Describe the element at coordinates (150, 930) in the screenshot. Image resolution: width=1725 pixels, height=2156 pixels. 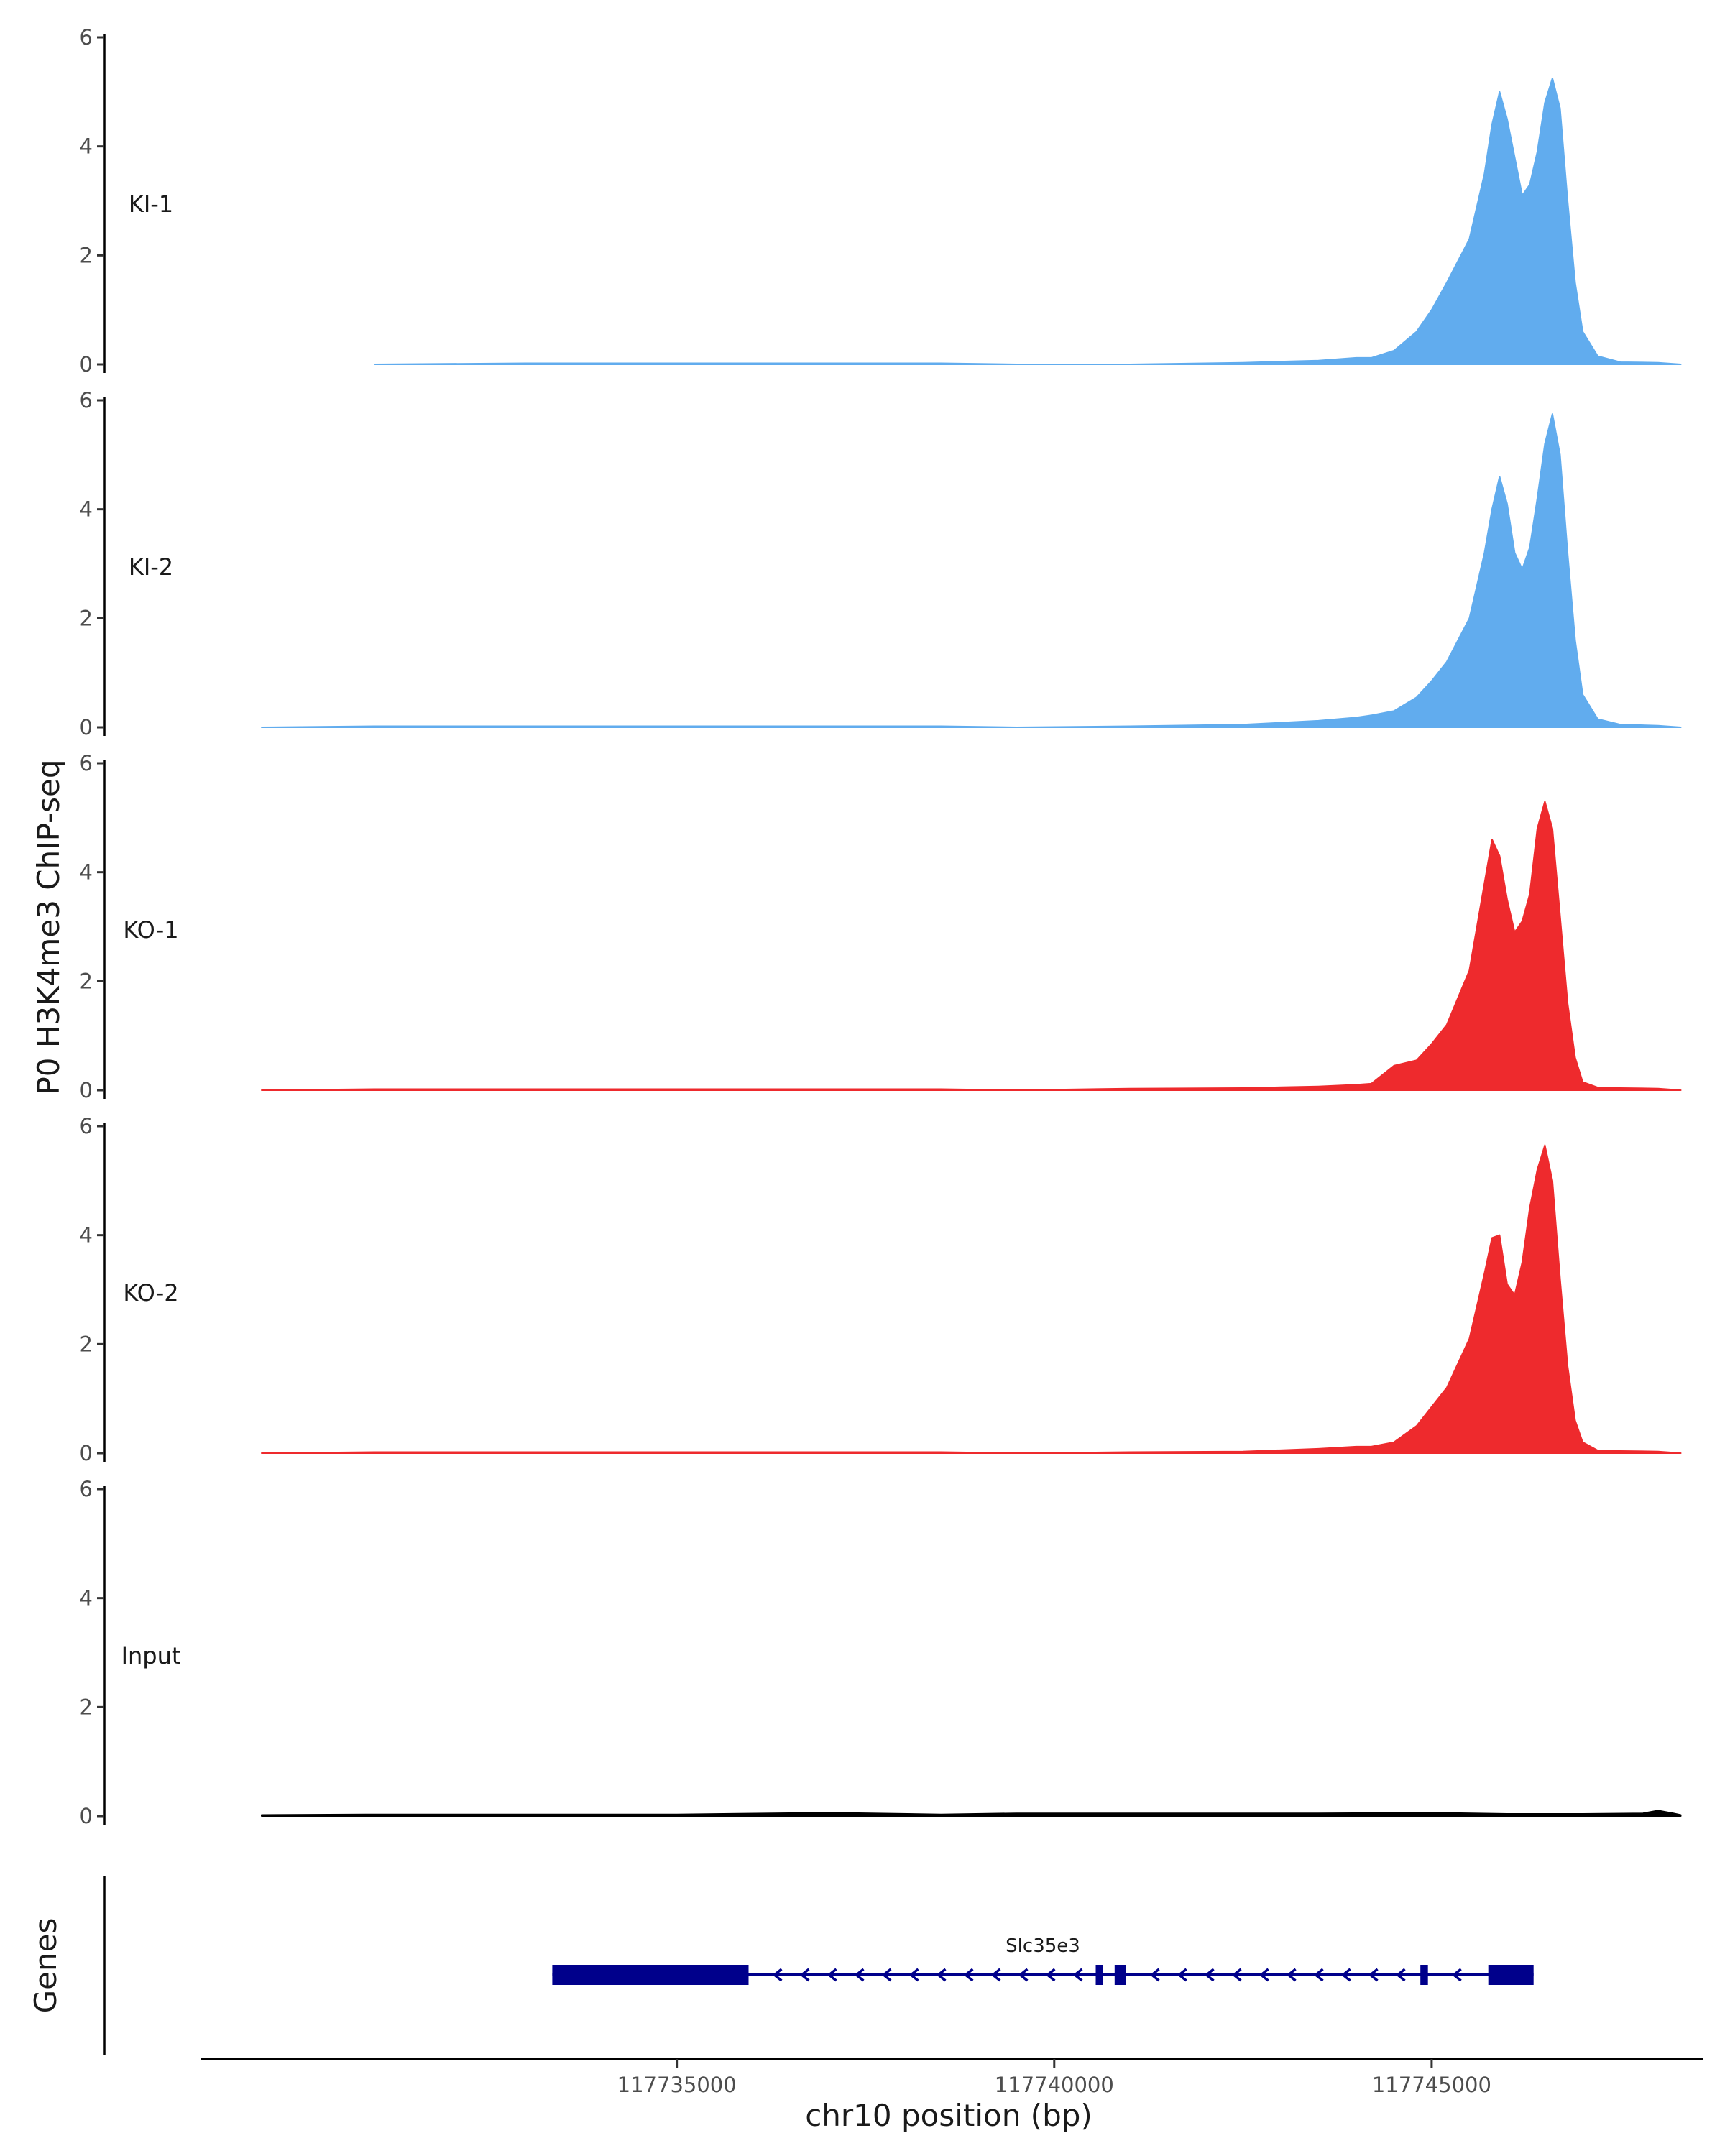
I see `track-label: KO-1` at that location.